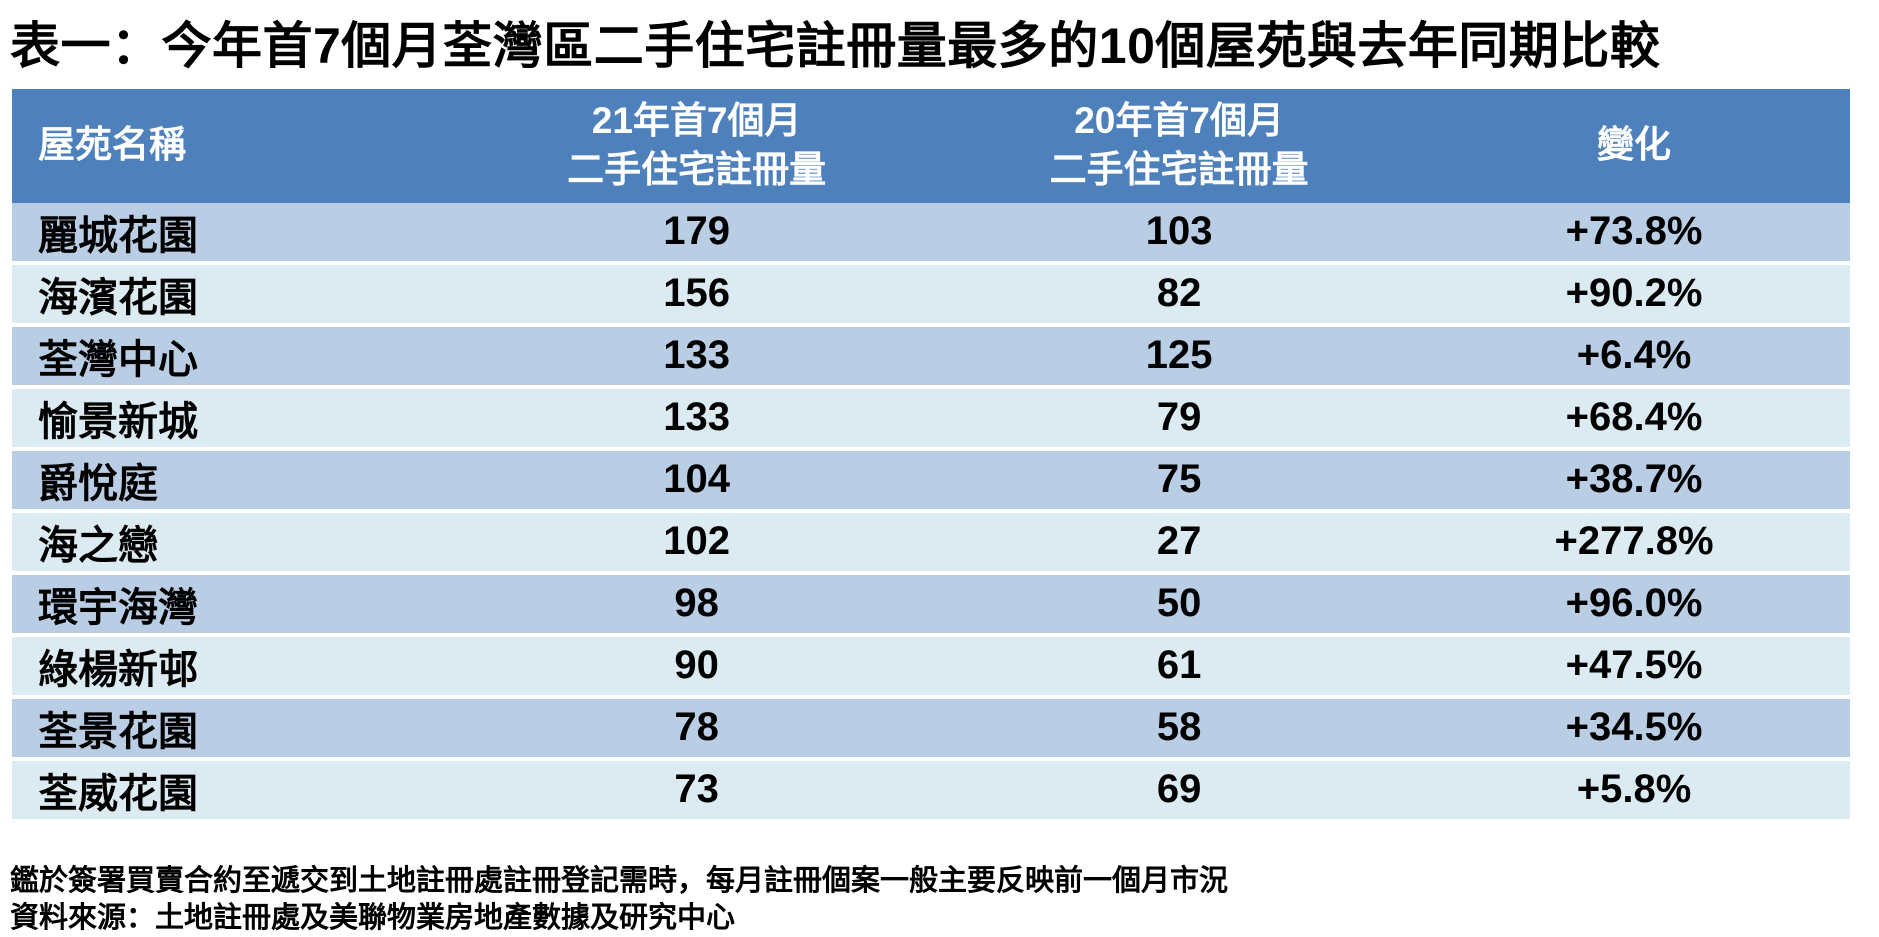 The width and height of the screenshot is (1879, 937). I want to click on footnote-data-source: 資料來源：土地註冊處及美聯物業房地產數據及研究中心, so click(373, 917).